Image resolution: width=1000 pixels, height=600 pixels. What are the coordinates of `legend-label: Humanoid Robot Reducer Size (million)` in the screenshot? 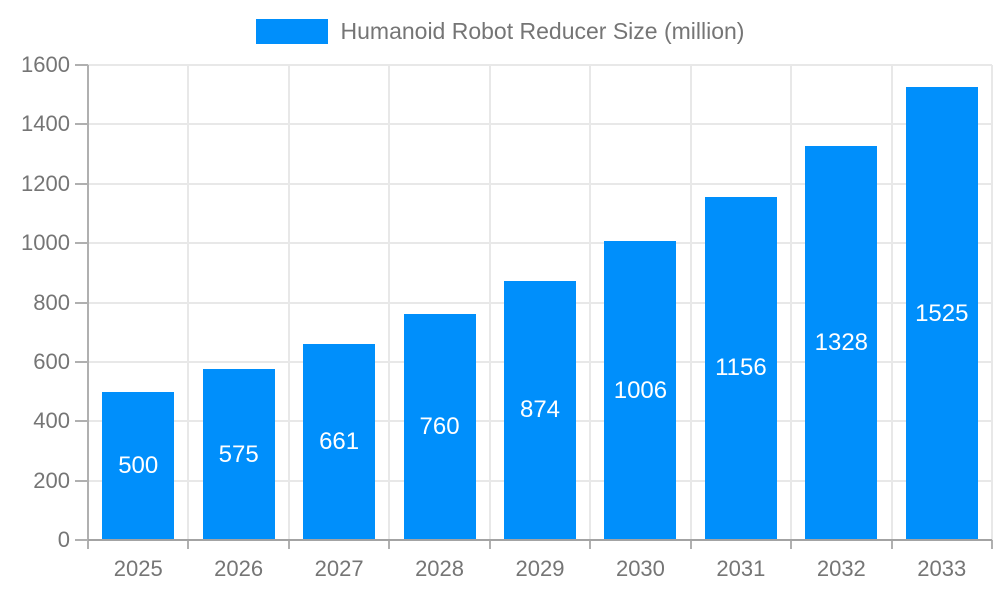 It's located at (542, 31).